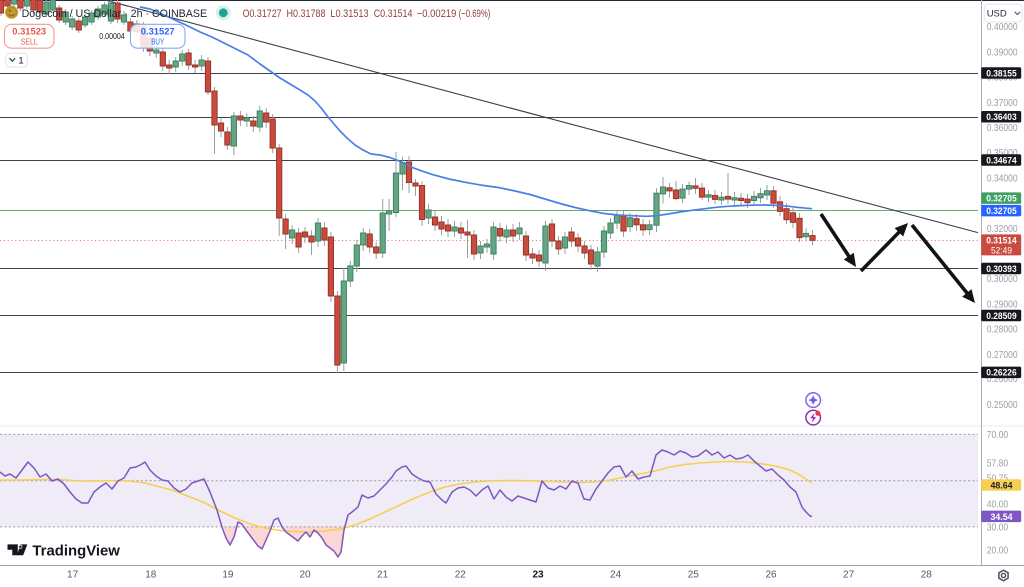 This screenshot has width=1024, height=587. I want to click on svg-text: 28, so click(927, 575).